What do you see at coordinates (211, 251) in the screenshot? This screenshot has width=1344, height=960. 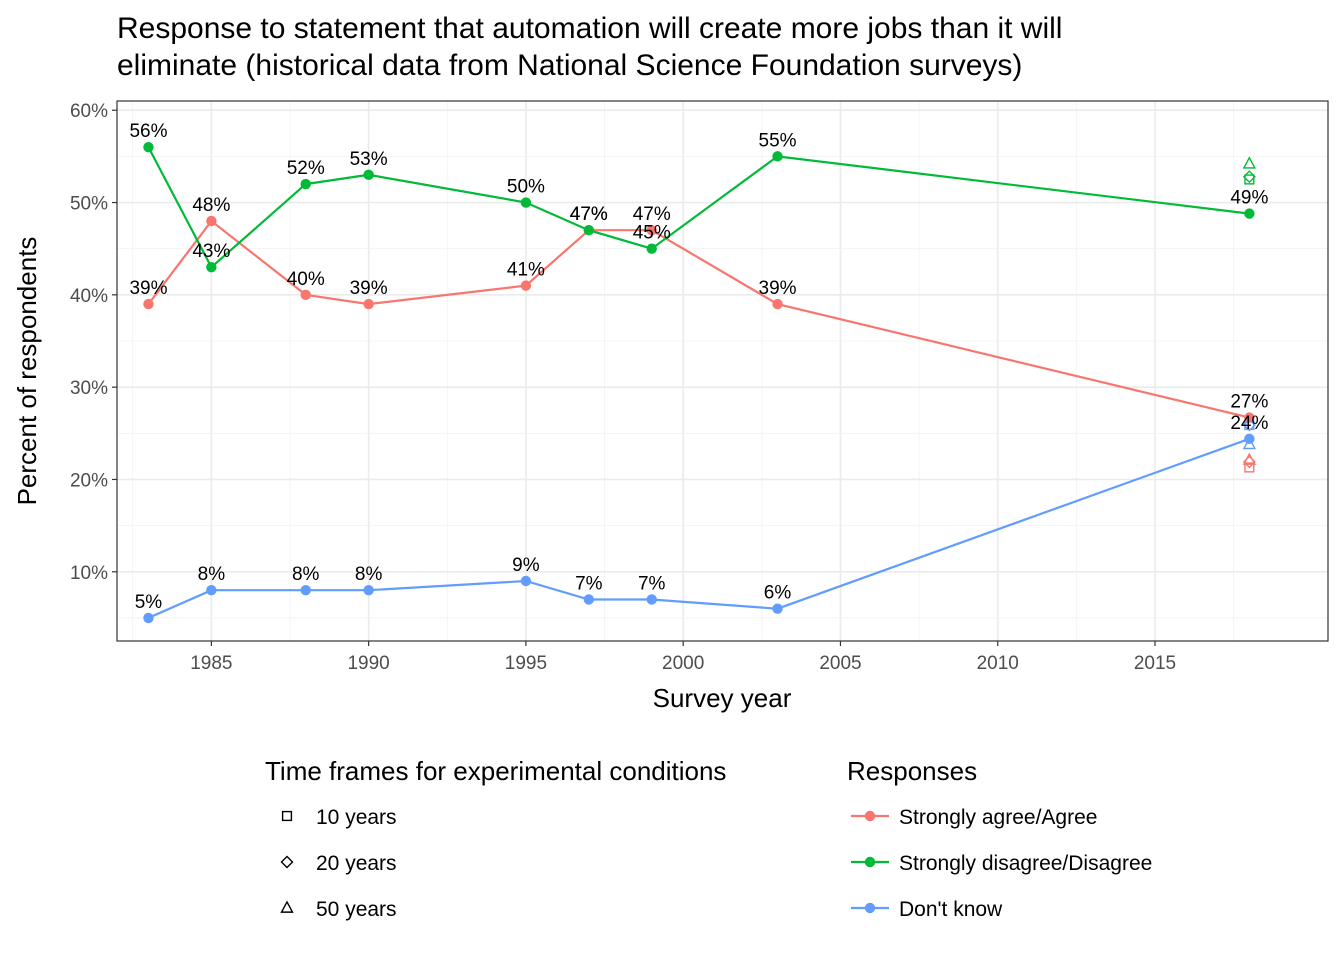 I see `data-label: 43%` at bounding box center [211, 251].